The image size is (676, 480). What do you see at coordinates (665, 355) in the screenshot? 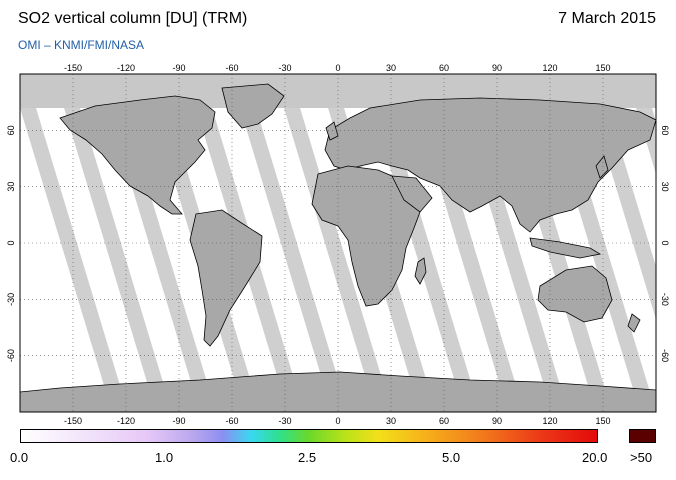
I see `lat-tick-right: -60` at bounding box center [665, 355].